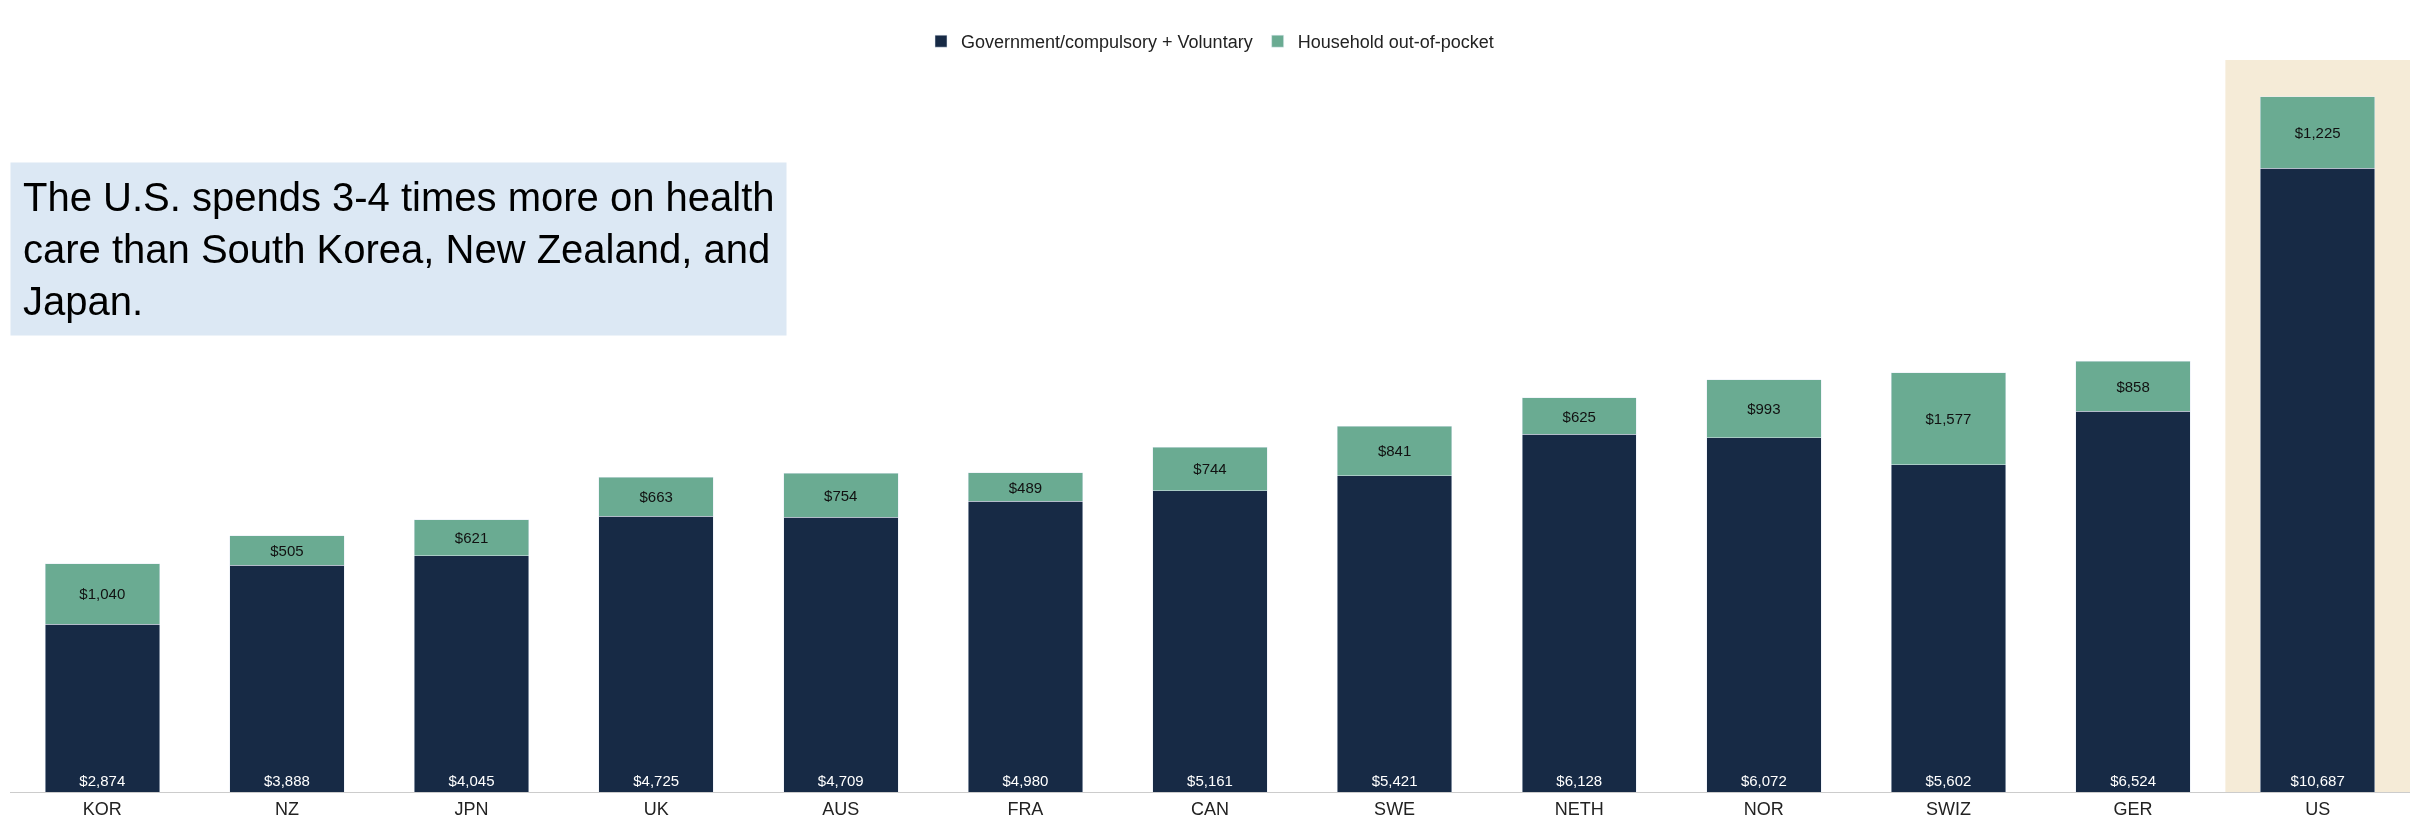 The height and width of the screenshot is (837, 2420). I want to click on data-label: $4,045, so click(471, 780).